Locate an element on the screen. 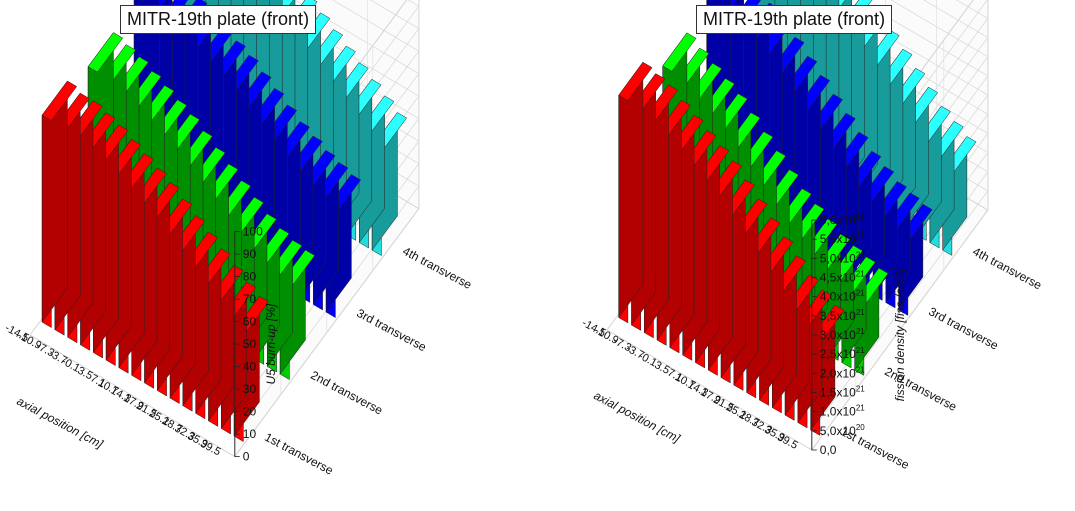 This screenshot has height=511, width=1075. z-tick-label: 90 is located at coordinates (250, 254).